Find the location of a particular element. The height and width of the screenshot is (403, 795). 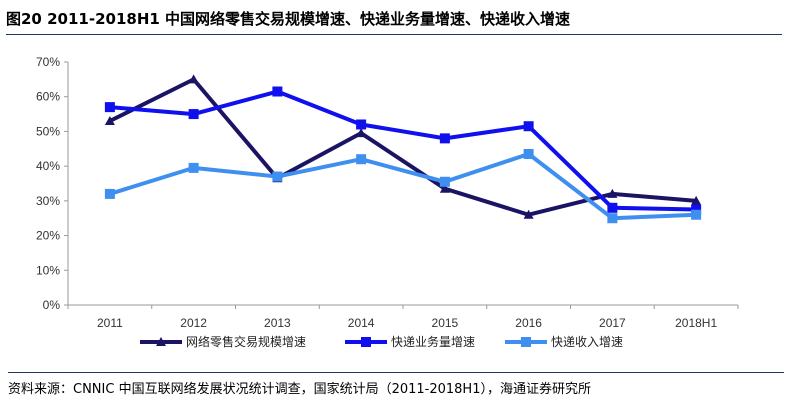

x-tick-label: 2012 is located at coordinates (193, 323).